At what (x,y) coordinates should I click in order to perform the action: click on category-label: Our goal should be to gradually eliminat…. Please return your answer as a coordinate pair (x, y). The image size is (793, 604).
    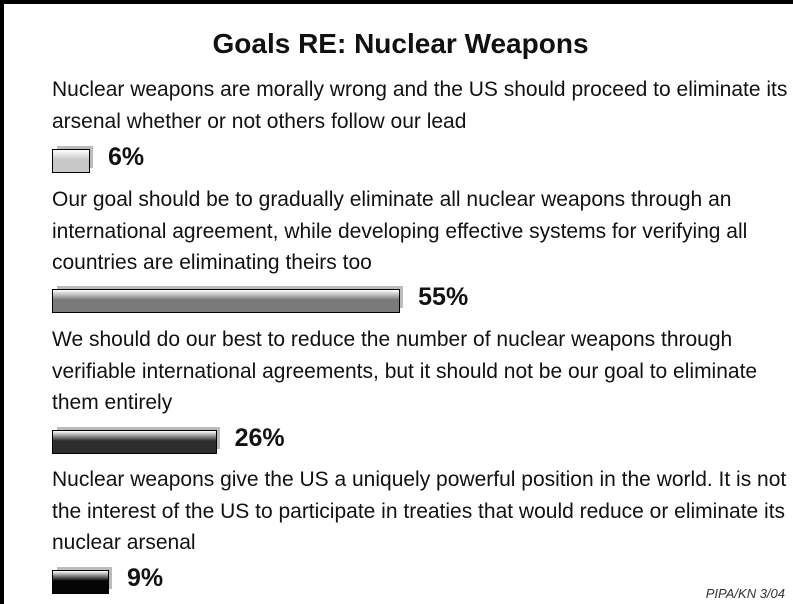
    Looking at the image, I should click on (400, 231).